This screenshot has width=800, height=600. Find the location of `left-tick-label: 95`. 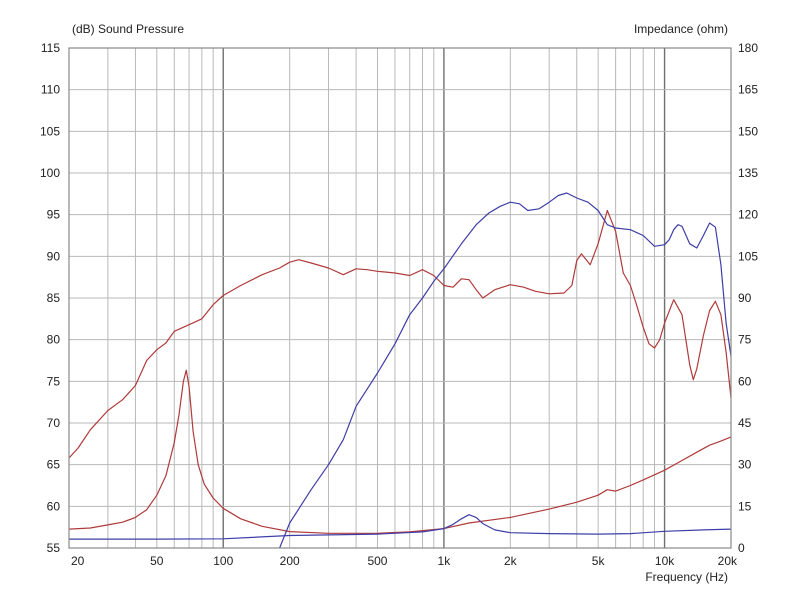

left-tick-label: 95 is located at coordinates (54, 215).